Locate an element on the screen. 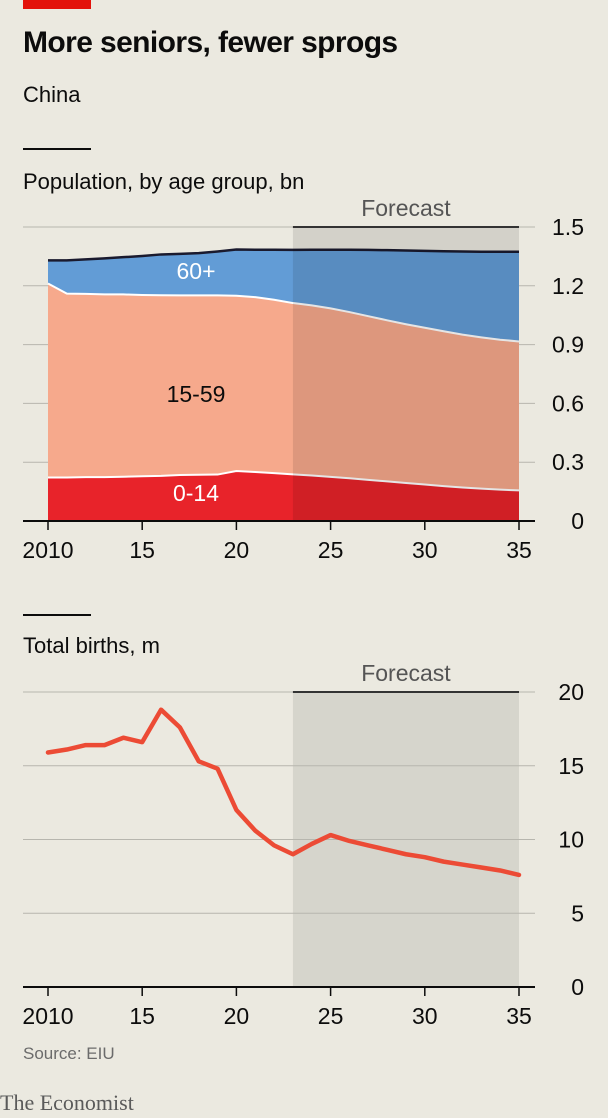  source-note: Source: EIU is located at coordinates (69, 1053).